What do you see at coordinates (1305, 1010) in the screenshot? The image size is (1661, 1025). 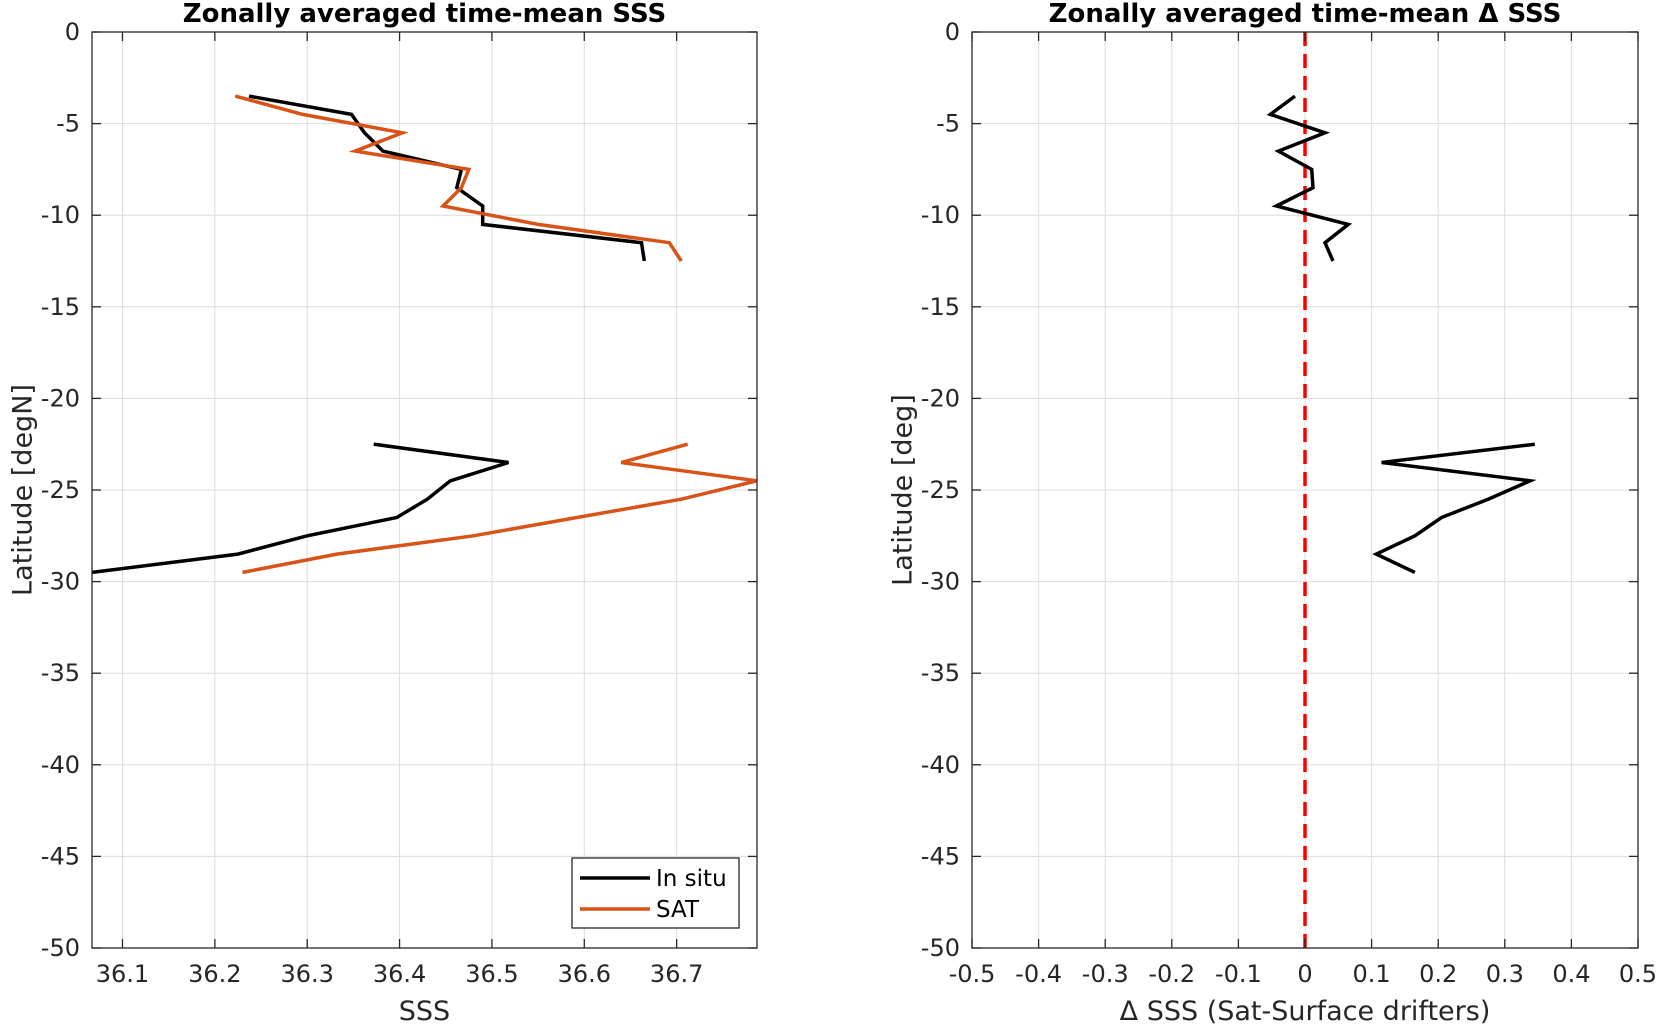 I see `x-axis-label: Δ SSS (Sat-Surface drifters)` at bounding box center [1305, 1010].